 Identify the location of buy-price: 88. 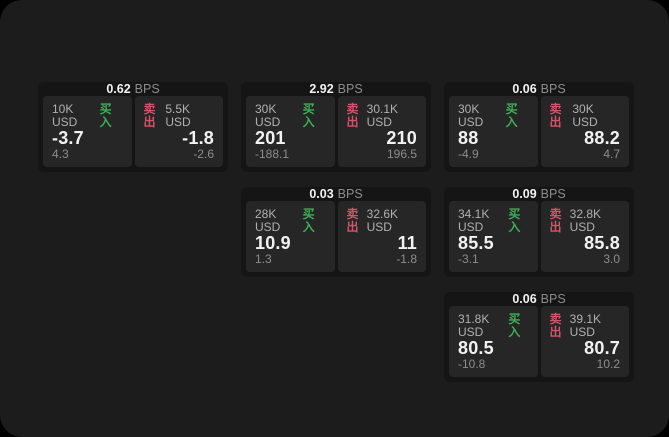
(468, 138).